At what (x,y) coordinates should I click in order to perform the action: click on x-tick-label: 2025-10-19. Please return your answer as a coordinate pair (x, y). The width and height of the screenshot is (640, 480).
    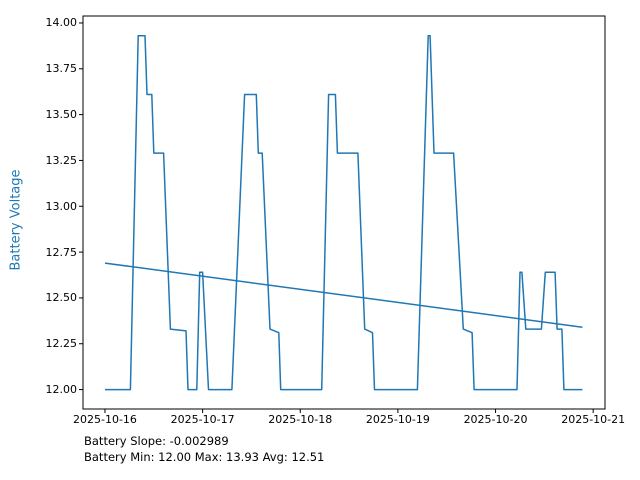
    Looking at the image, I should click on (397, 419).